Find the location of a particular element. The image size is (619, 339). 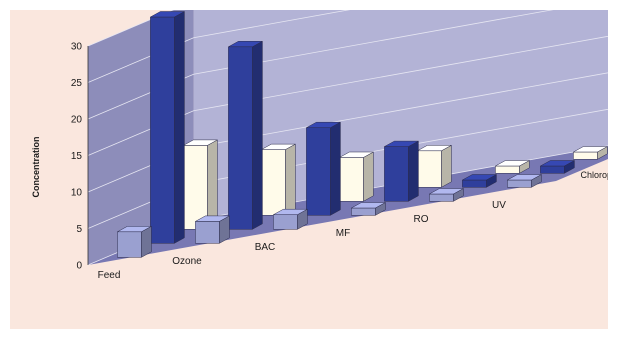

bar-cod-uv is located at coordinates (557, 167).